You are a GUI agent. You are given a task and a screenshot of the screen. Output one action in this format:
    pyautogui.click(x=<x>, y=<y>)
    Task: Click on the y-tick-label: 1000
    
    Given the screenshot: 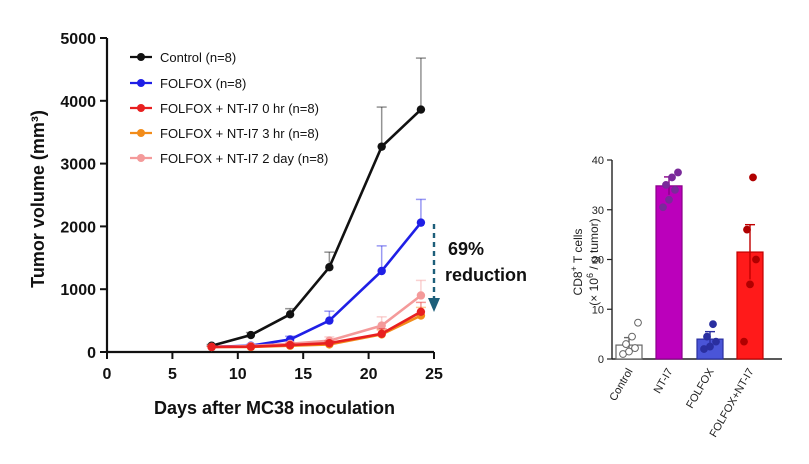 What is the action you would take?
    pyautogui.click(x=78, y=290)
    